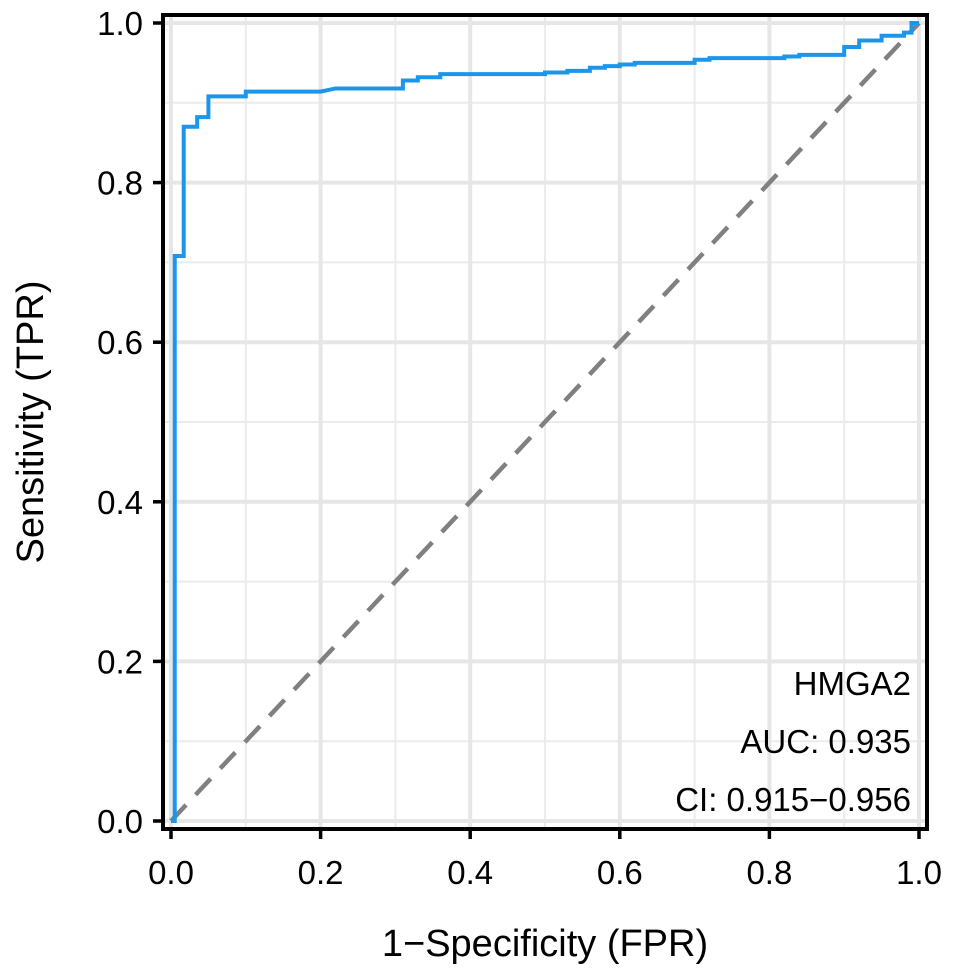  What do you see at coordinates (919, 872) in the screenshot?
I see `x-tick-label: 1.0` at bounding box center [919, 872].